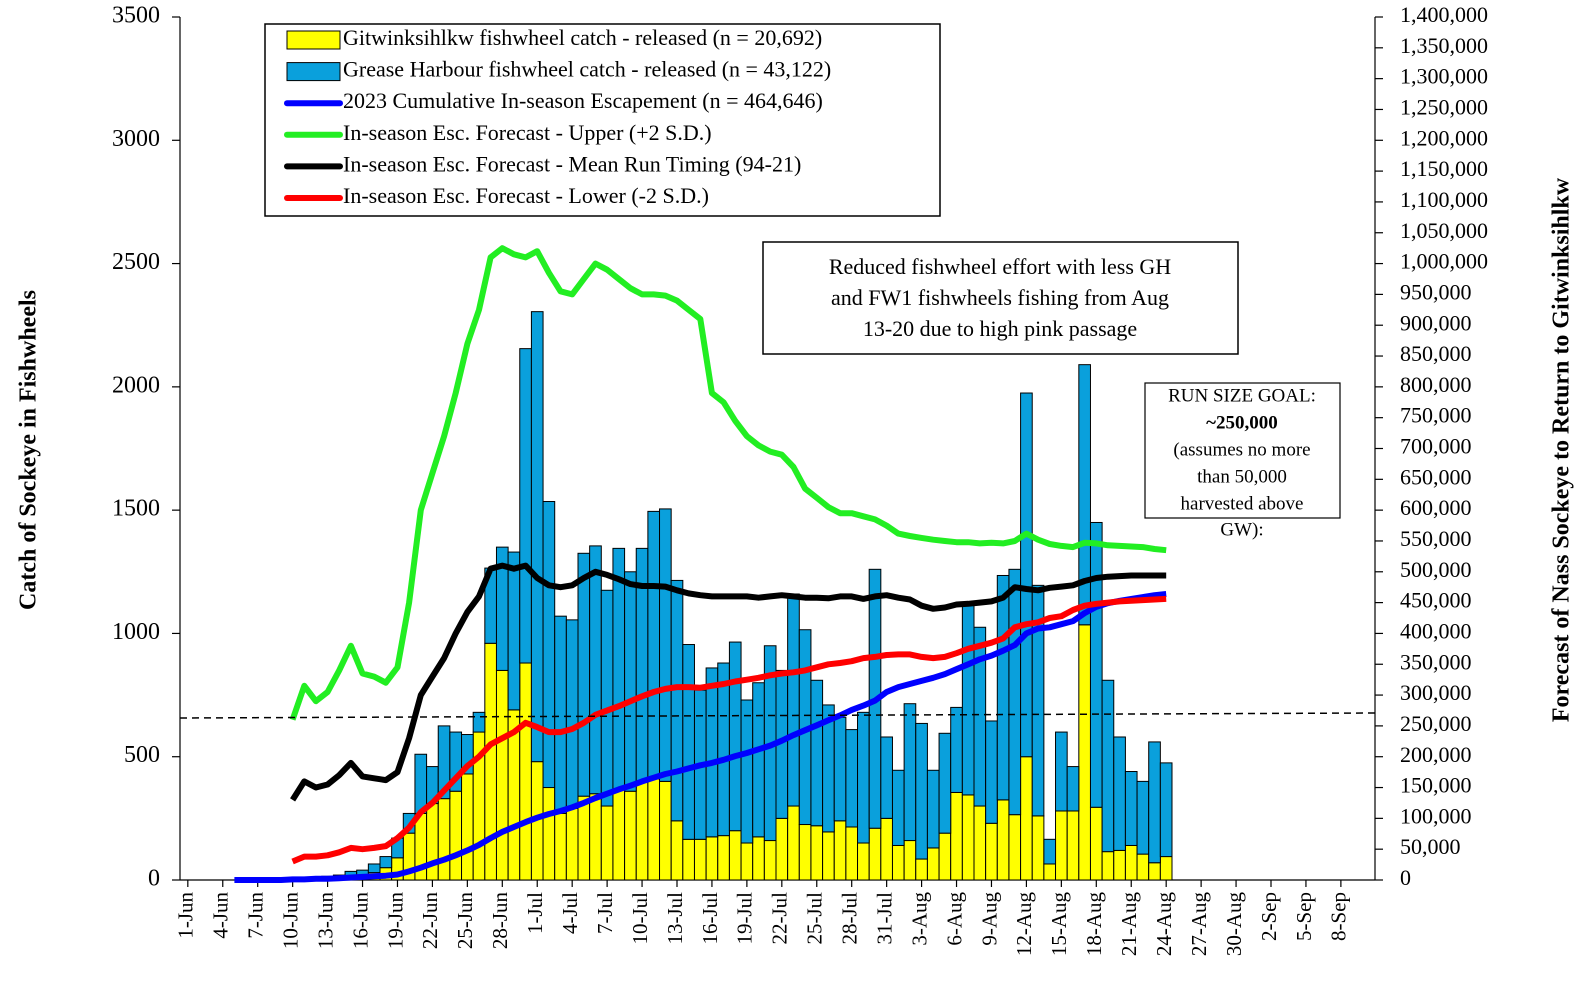  Describe the element at coordinates (1242, 503) in the screenshot. I see `goal-text: harvested above` at that location.